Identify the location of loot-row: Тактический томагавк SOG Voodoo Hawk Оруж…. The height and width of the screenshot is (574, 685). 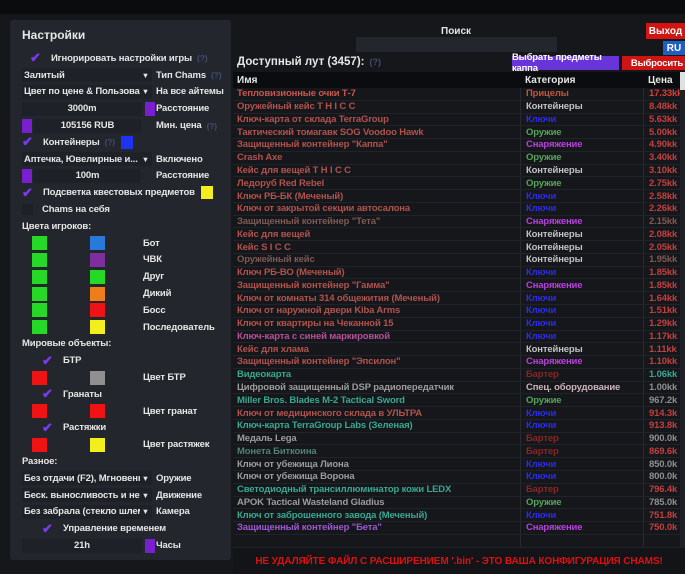
(456, 133).